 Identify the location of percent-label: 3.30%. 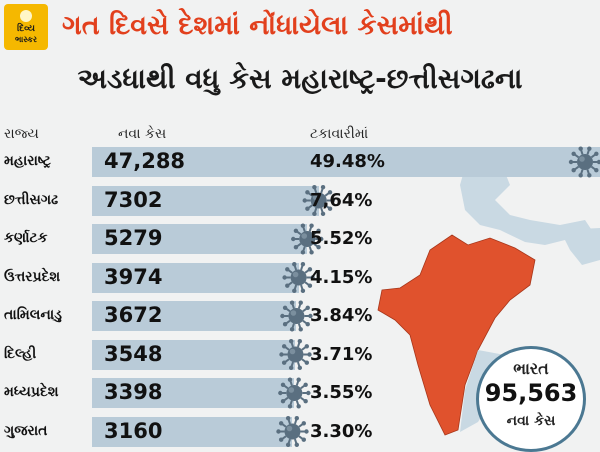
(341, 431).